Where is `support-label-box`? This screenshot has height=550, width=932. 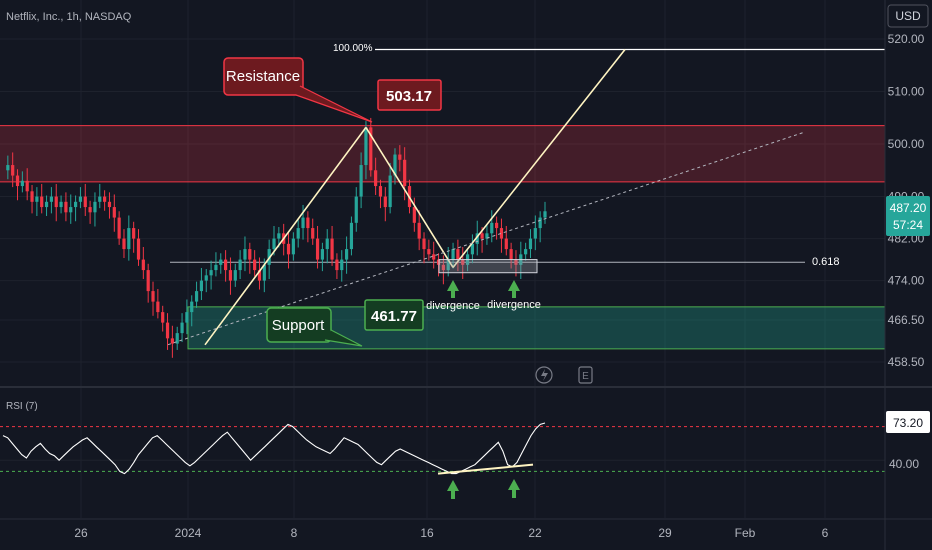 support-label-box is located at coordinates (299, 325).